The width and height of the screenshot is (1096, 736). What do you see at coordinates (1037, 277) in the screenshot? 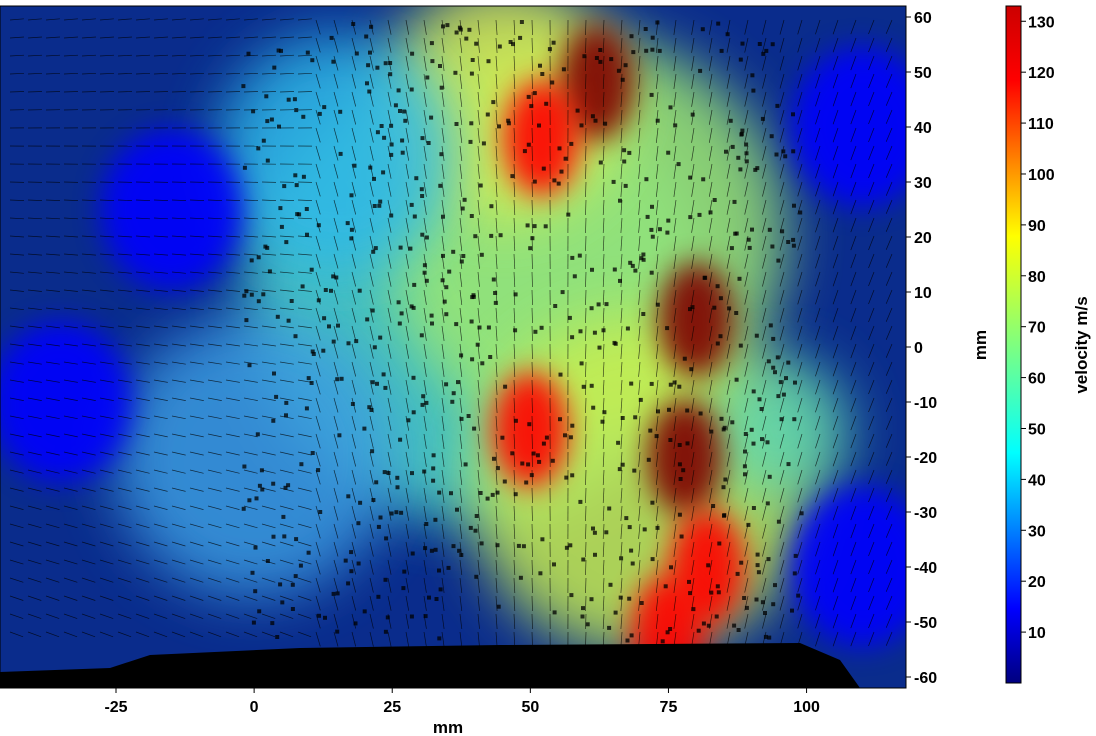
I see `colorbar-tick-label: 80` at bounding box center [1037, 277].